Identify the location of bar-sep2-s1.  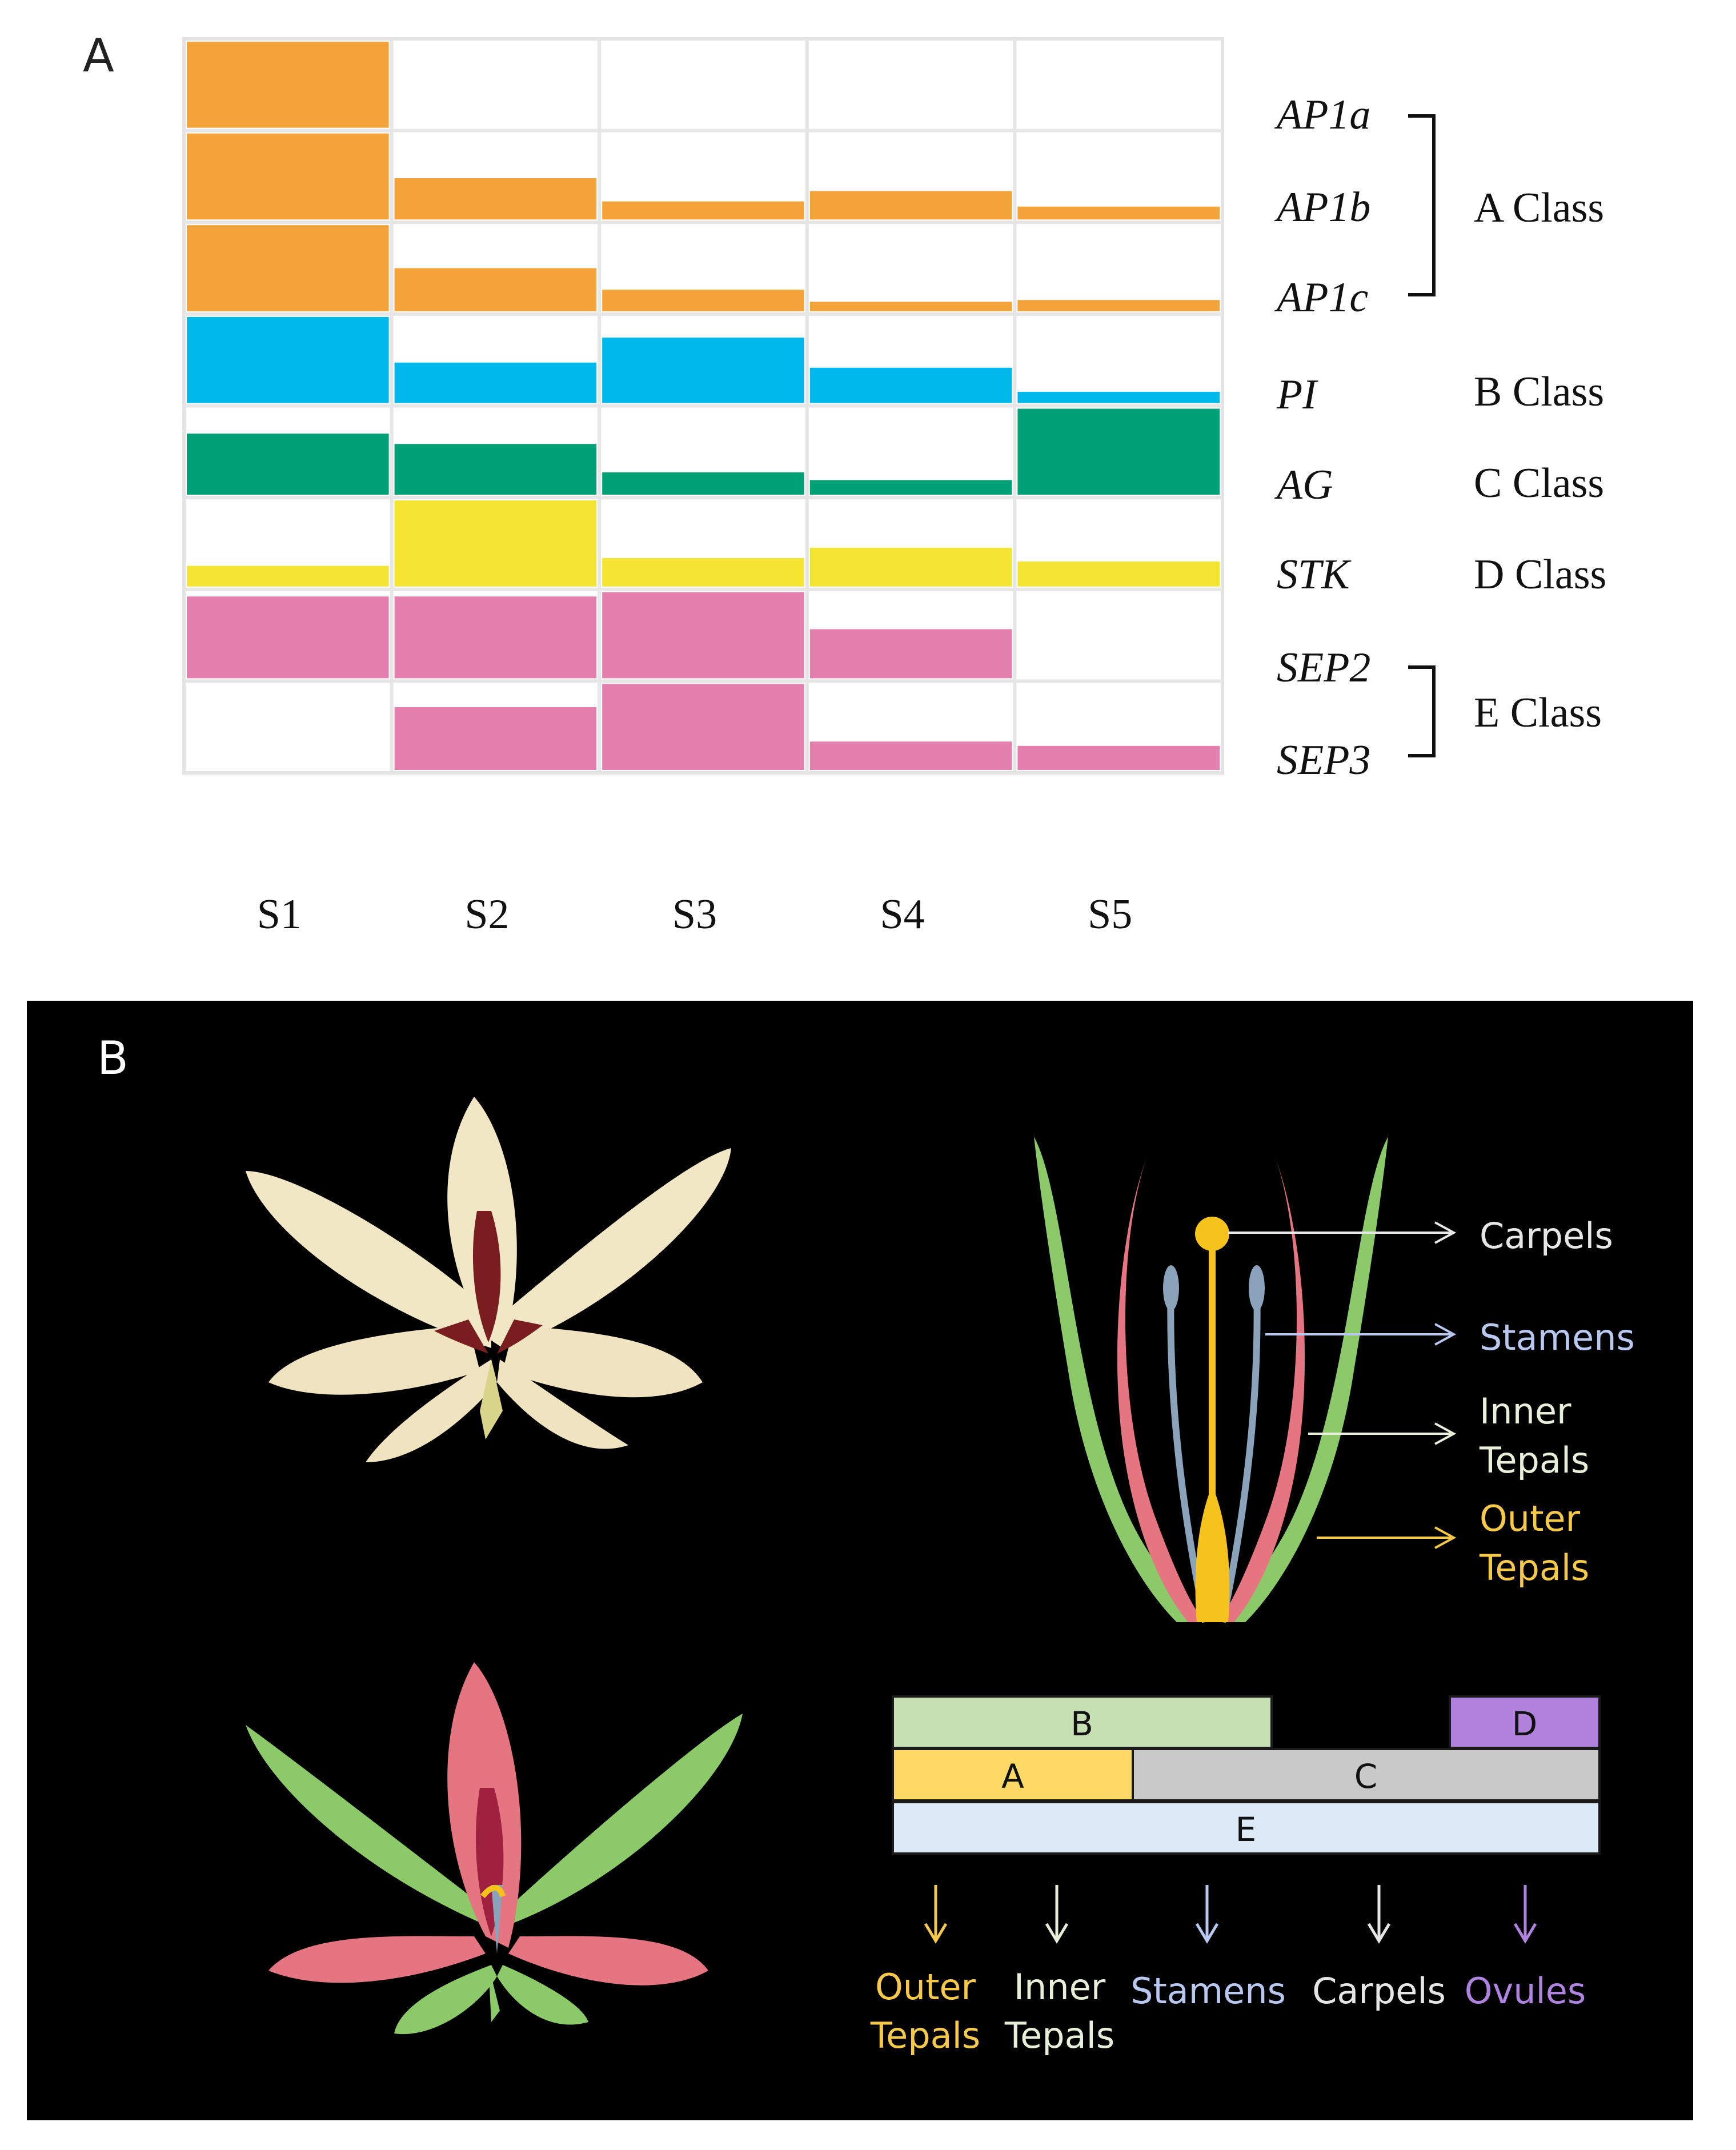
(288, 637).